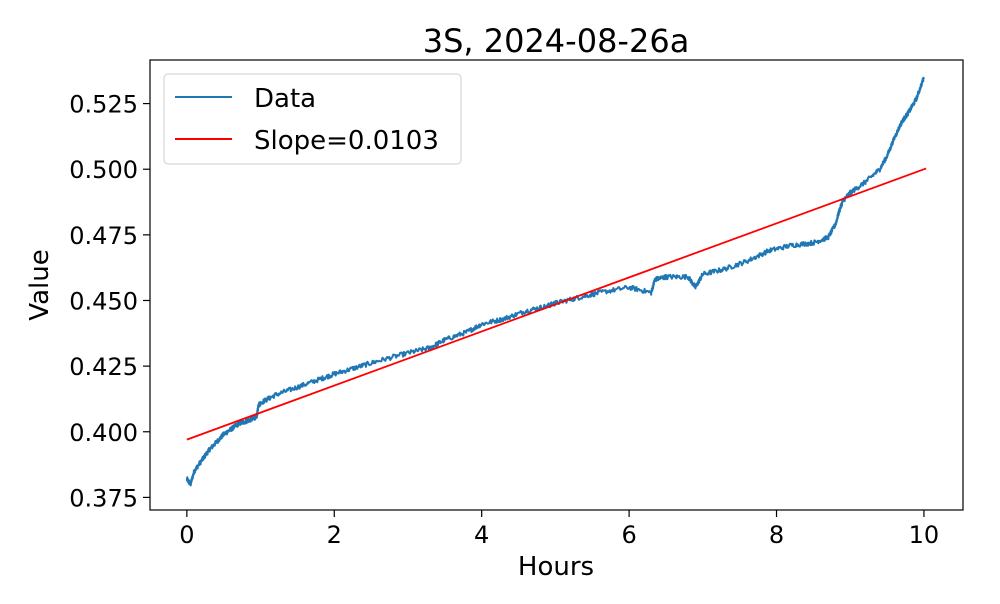 This screenshot has height=604, width=1000. I want to click on x-tick-label: 2, so click(334, 535).